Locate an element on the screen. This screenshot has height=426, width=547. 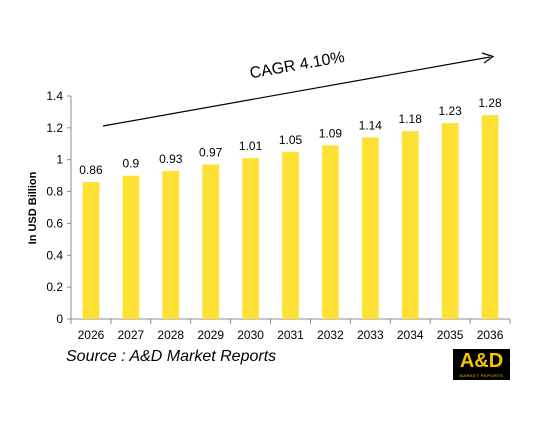
y-tick-label: 1.2 is located at coordinates (54, 128).